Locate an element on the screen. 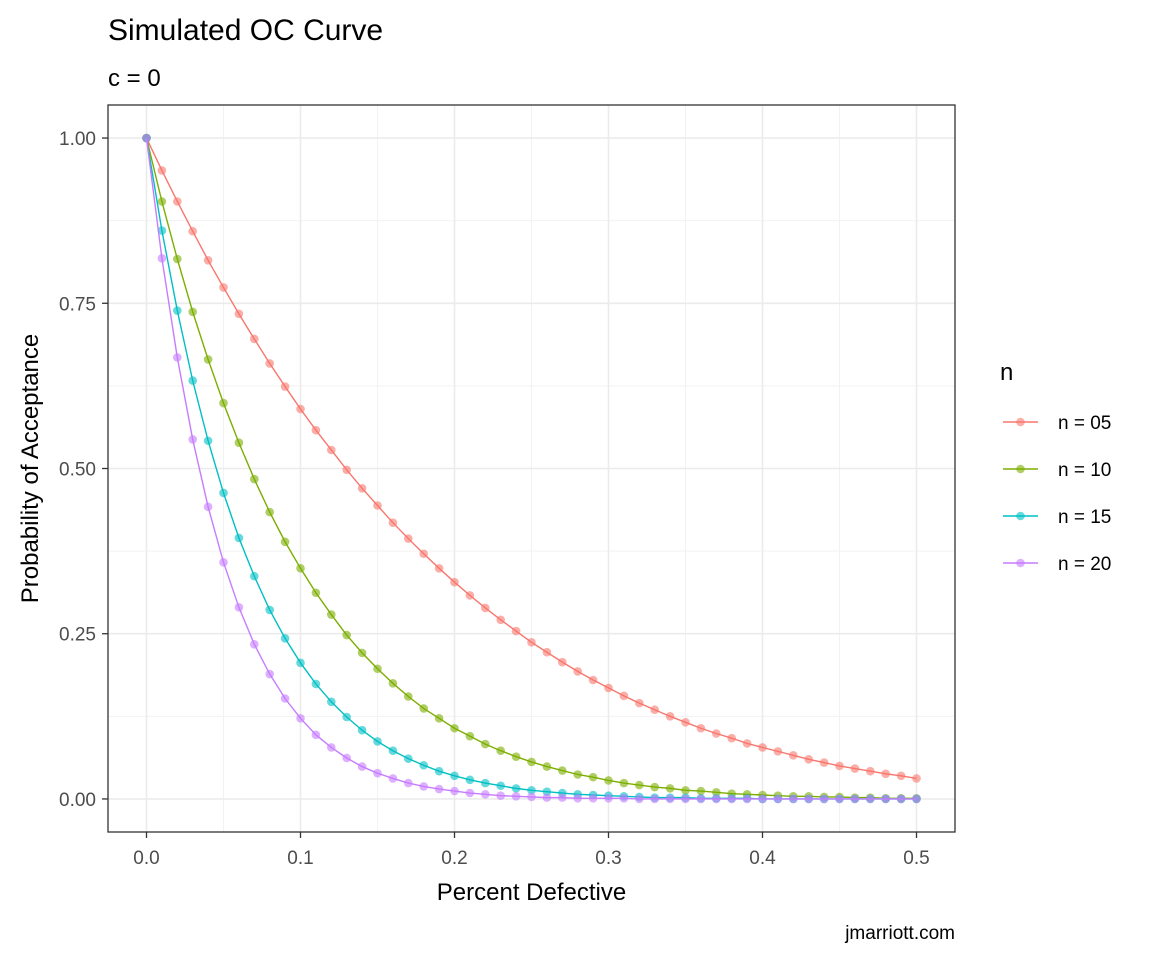 This screenshot has width=1152, height=960. legend: n n = 05 n = 10 n = 15 n = 20 is located at coordinates (1055, 467).